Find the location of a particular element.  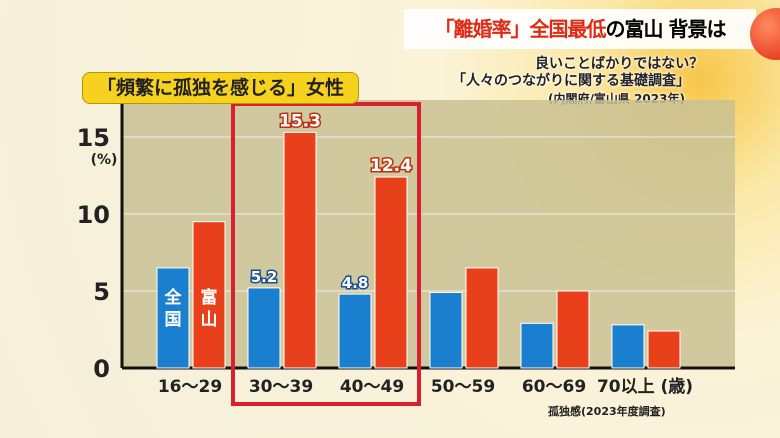

x-tick-label: 60〜69 is located at coordinates (554, 387).